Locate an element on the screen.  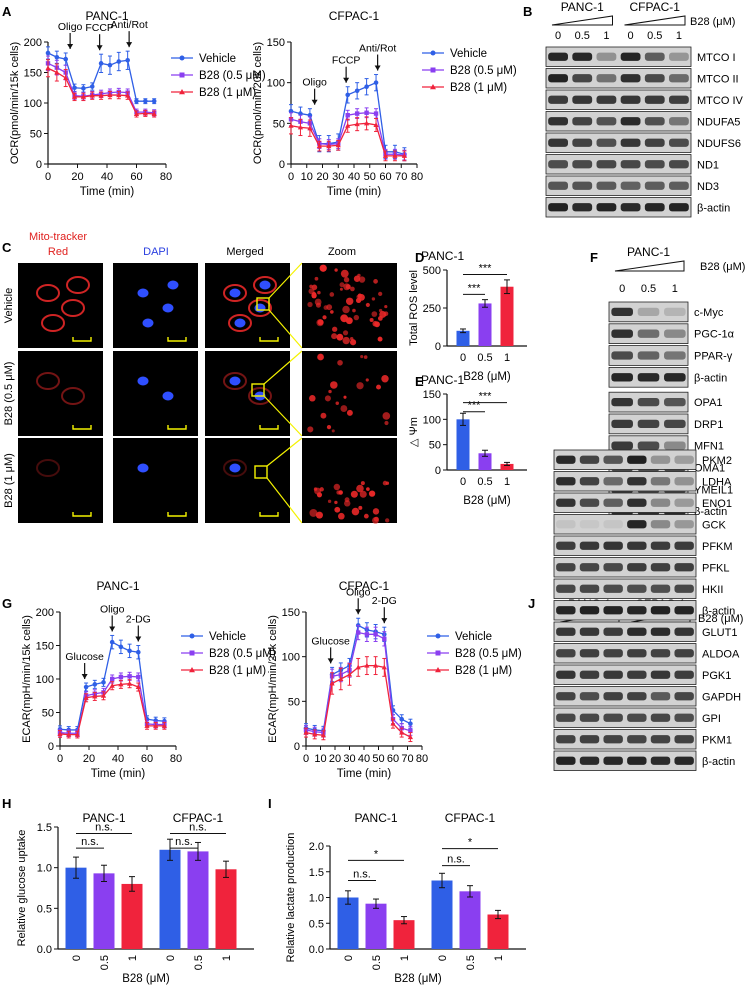
x-tick-label: 10 is located at coordinates (320, 759).